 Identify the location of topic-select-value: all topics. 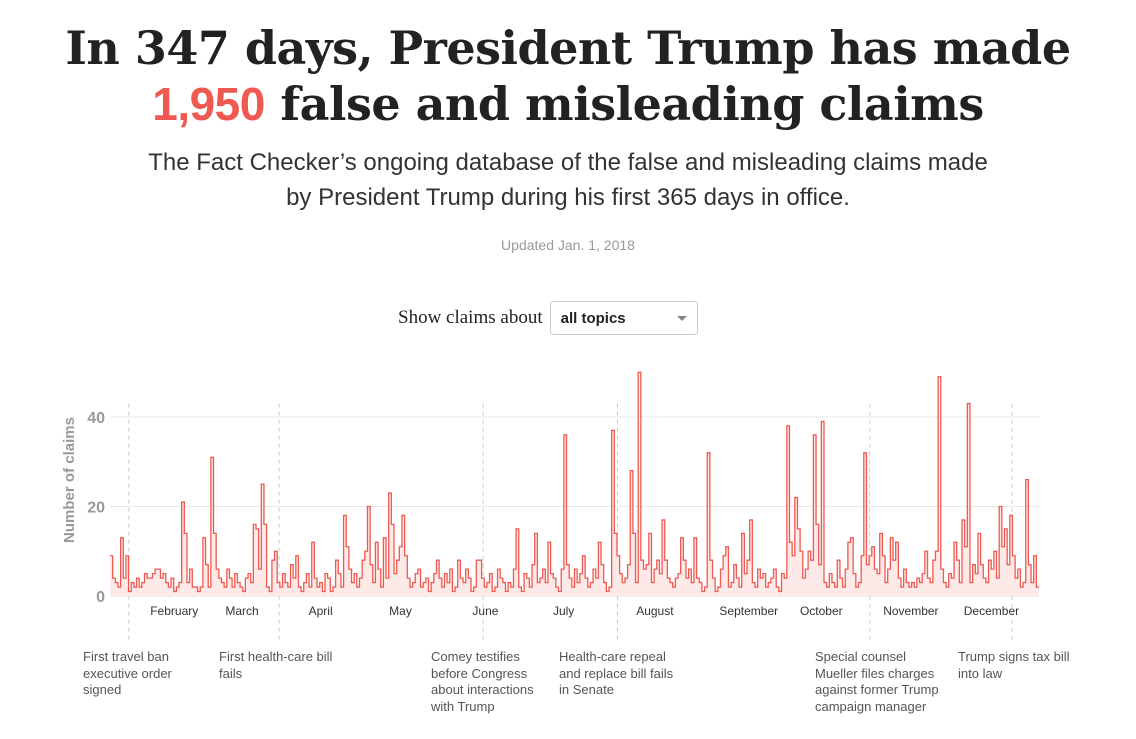
(593, 318).